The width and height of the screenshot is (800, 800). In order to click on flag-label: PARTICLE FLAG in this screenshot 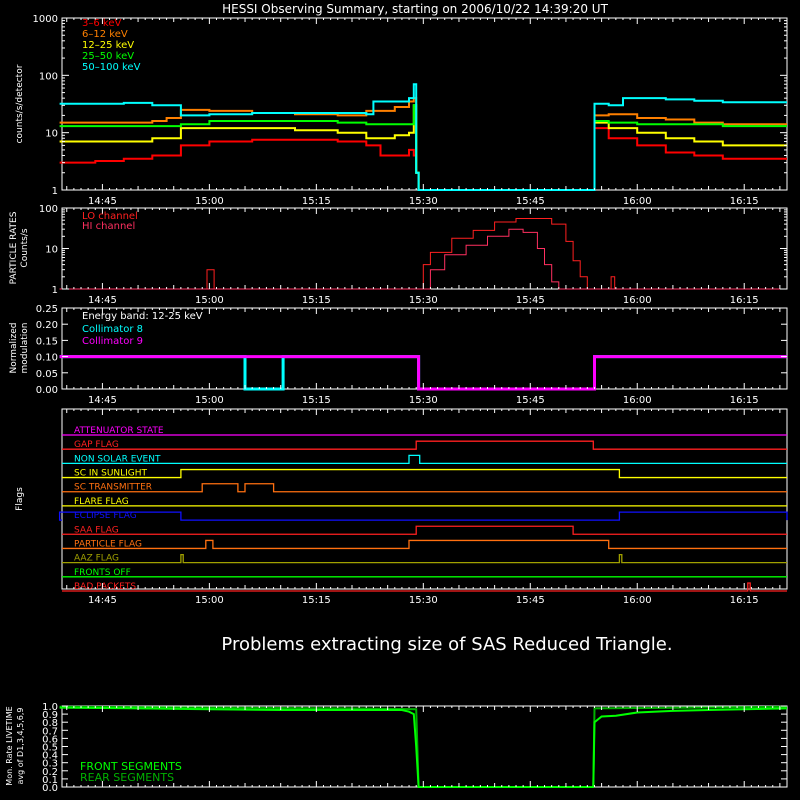, I will do `click(108, 544)`.